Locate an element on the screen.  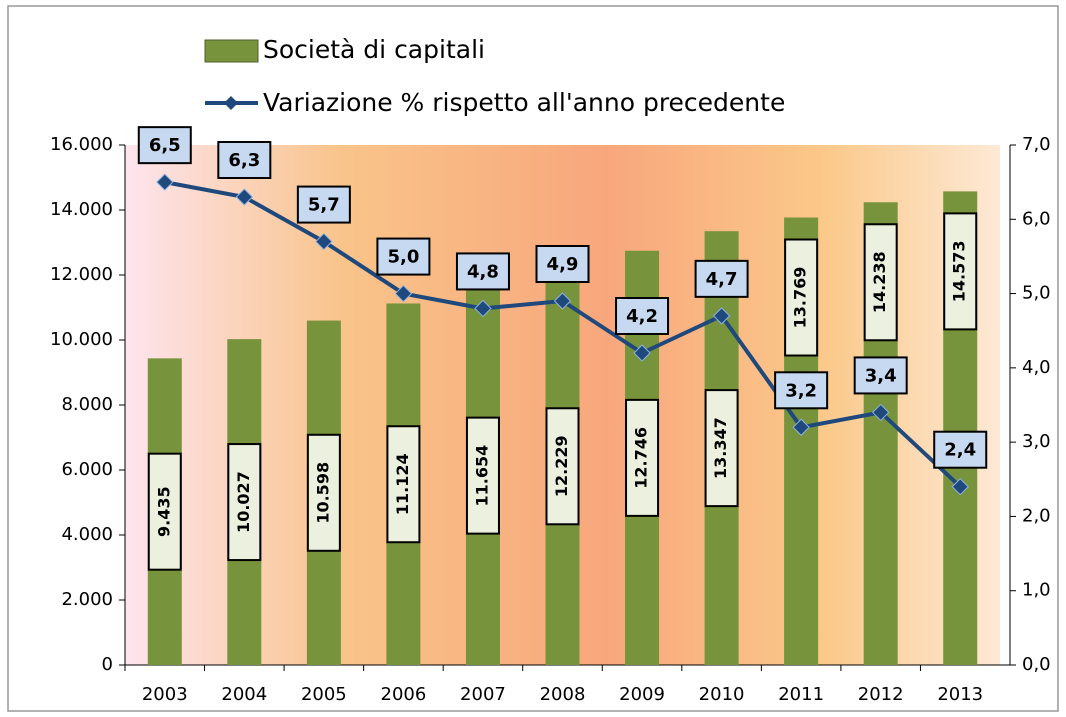
y-tick-label: 14.000 is located at coordinates (81, 209).